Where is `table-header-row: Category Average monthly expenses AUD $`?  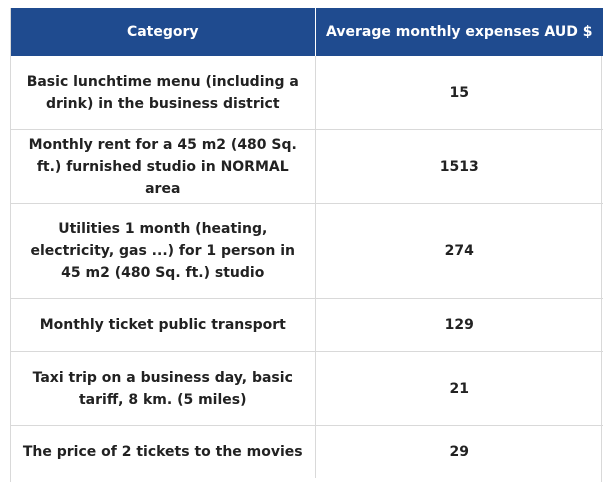 table-header-row: Category Average monthly expenses AUD $ is located at coordinates (307, 32).